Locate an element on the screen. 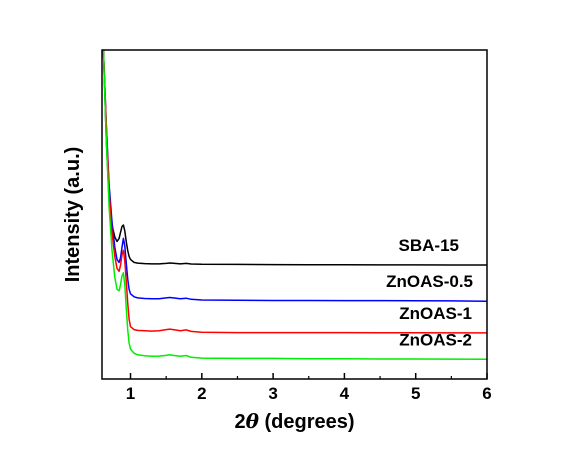 The image size is (567, 454). x-tick-label: 6 is located at coordinates (486, 393).